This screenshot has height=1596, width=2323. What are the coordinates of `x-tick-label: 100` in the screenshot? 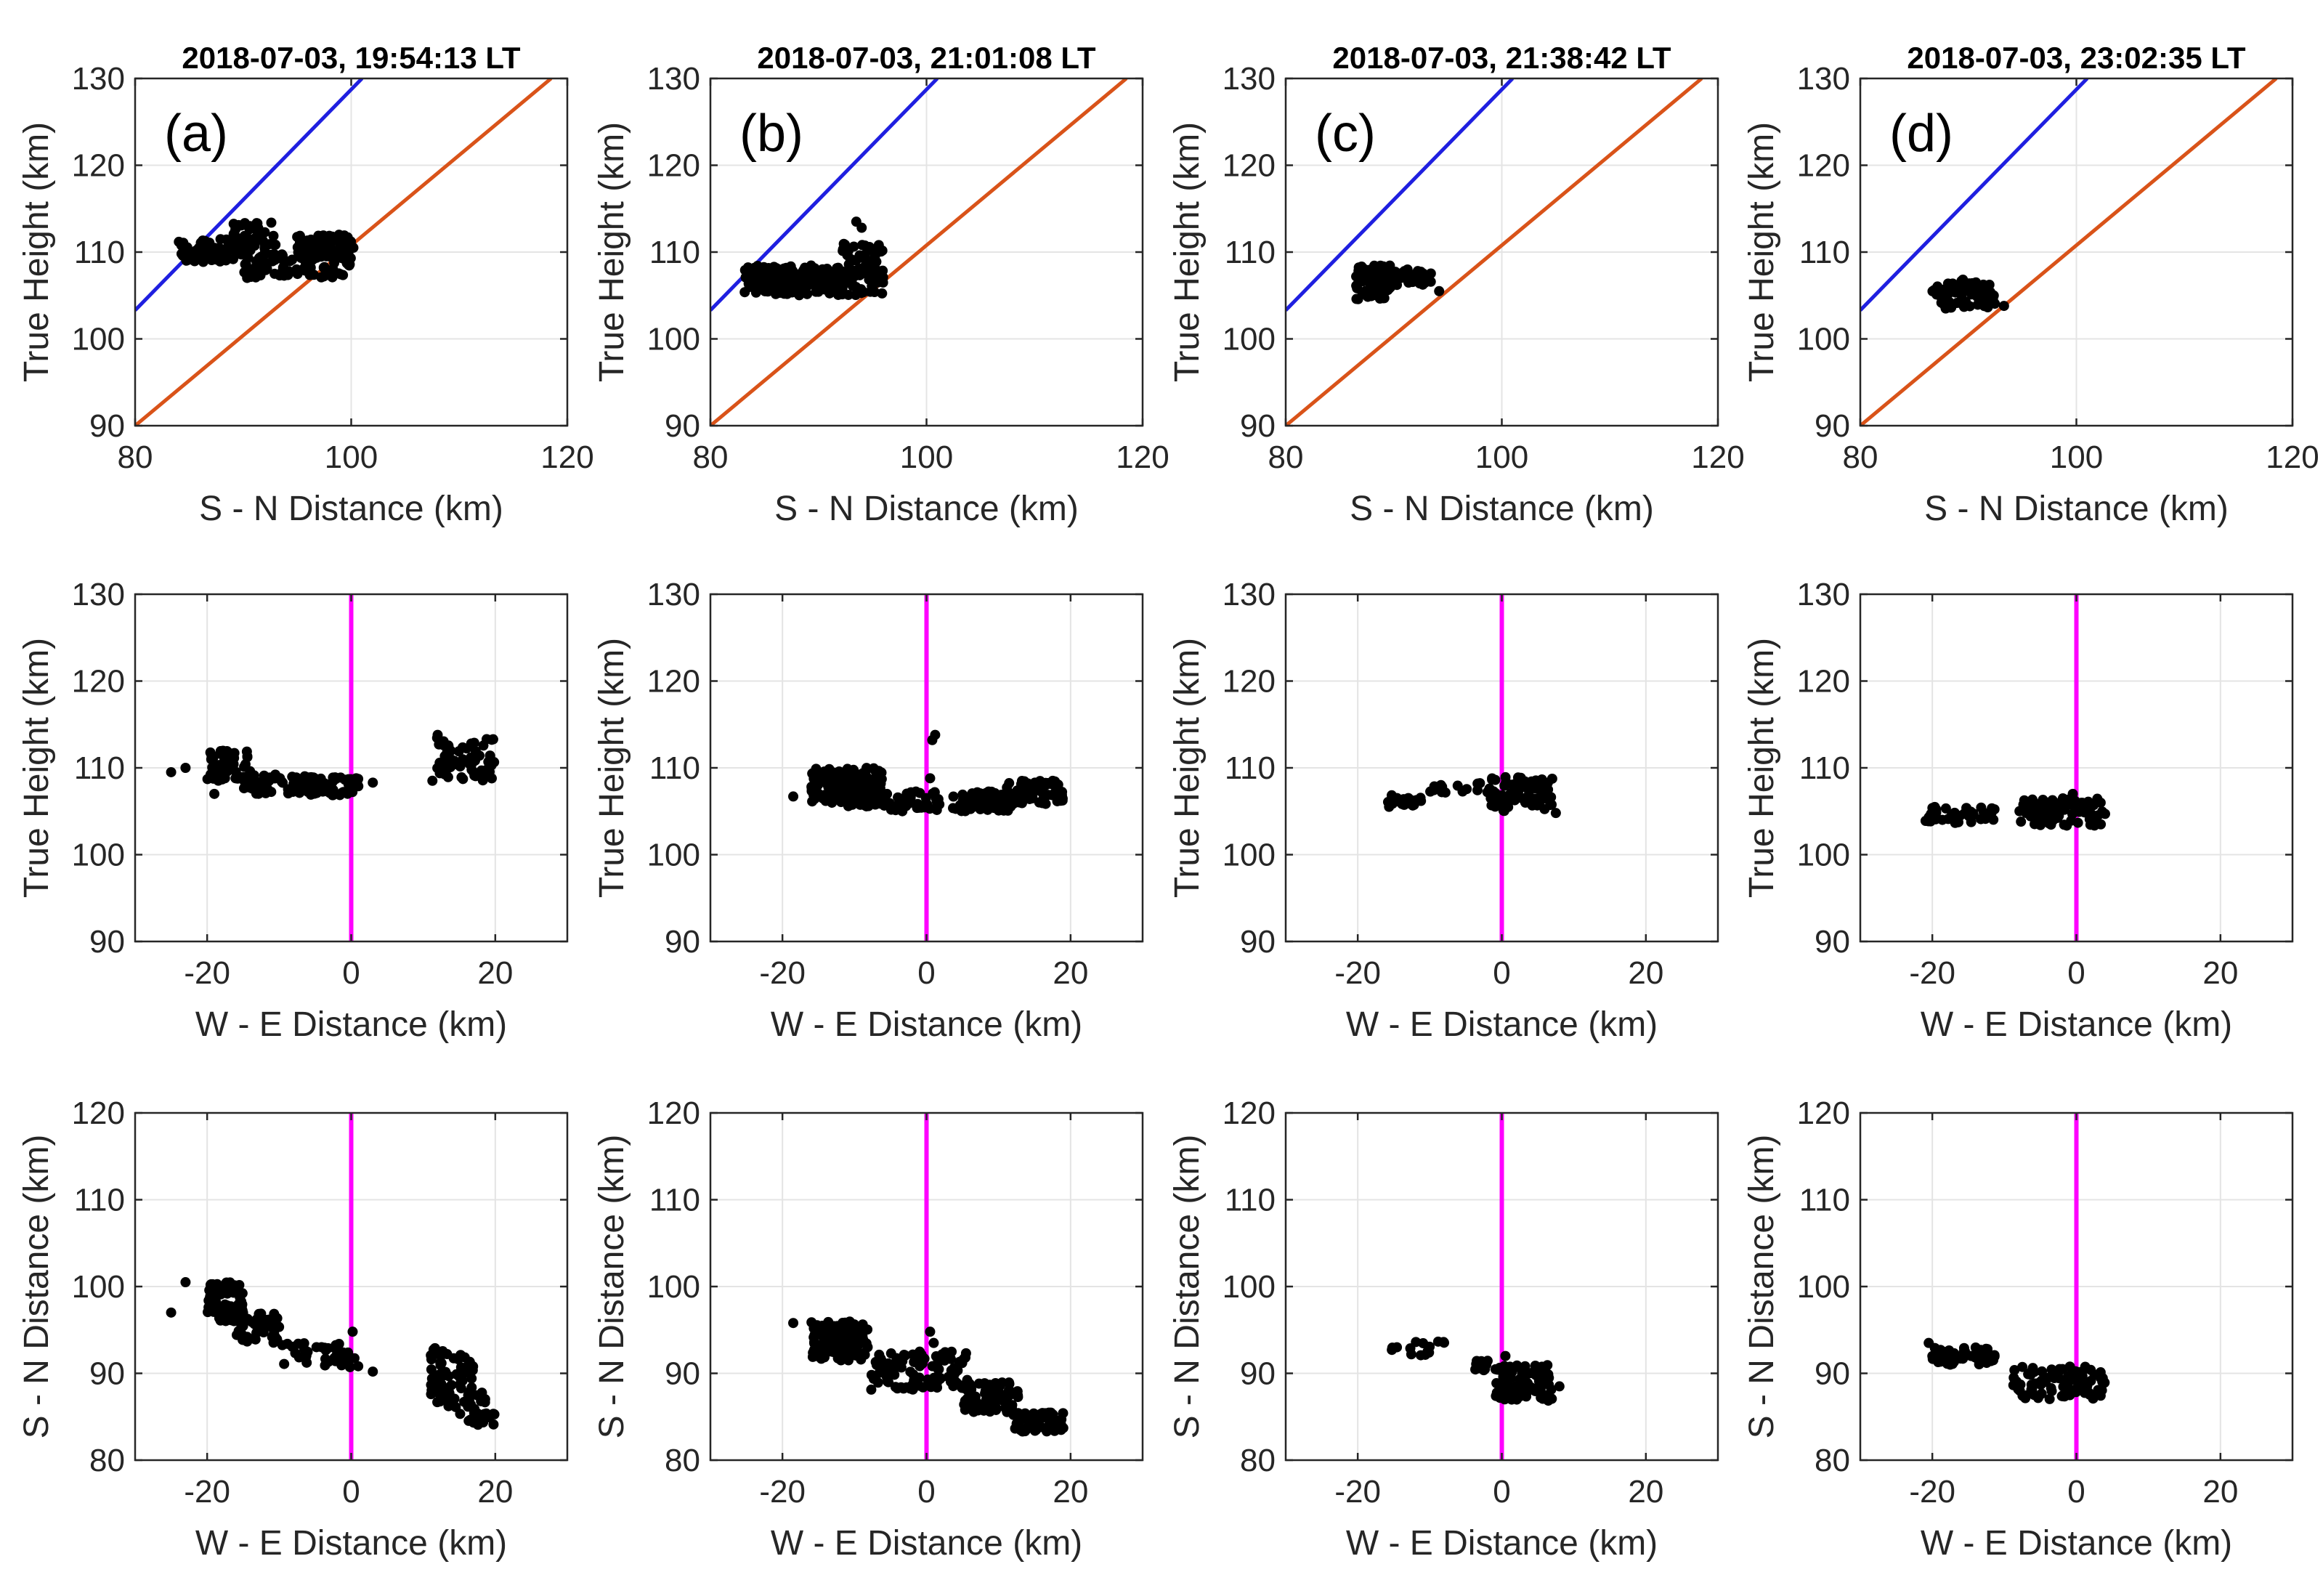 It's located at (2076, 457).